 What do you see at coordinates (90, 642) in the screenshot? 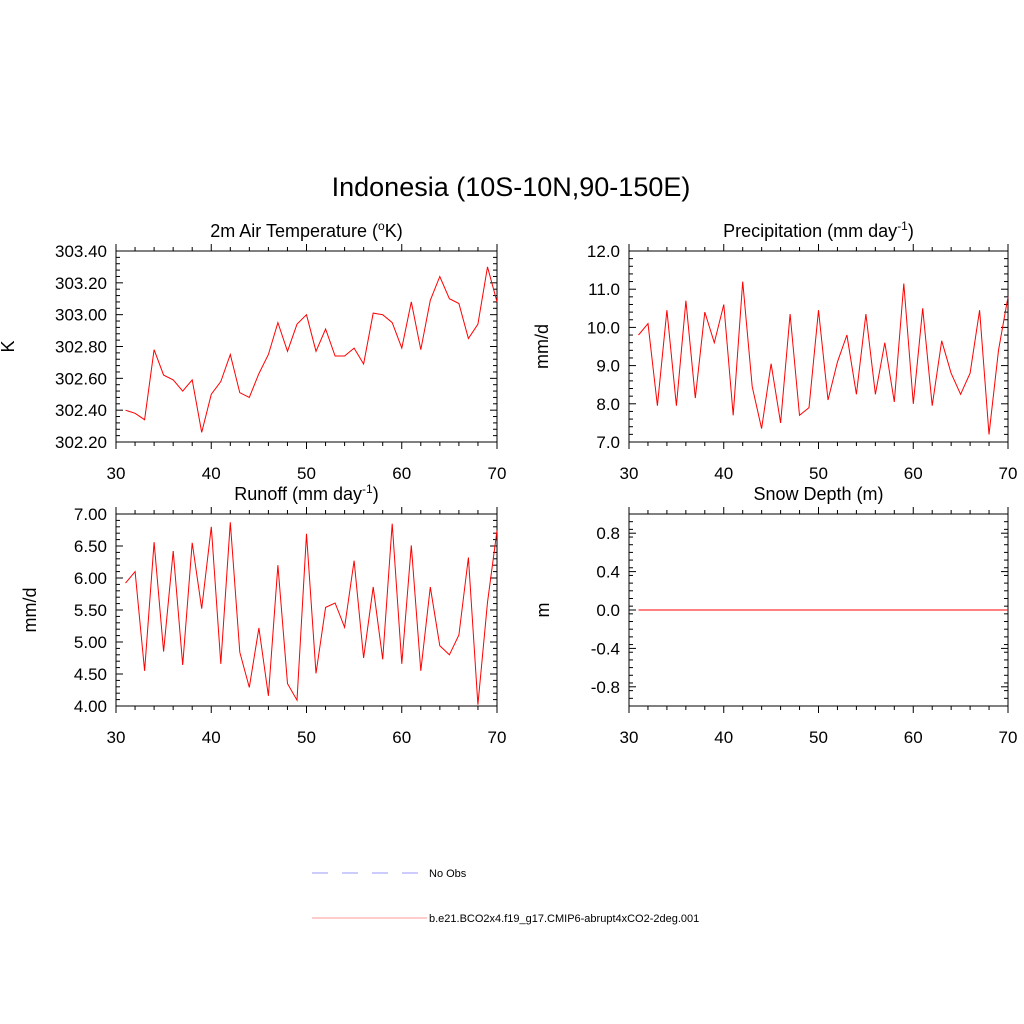
I see `y-tick-label: 5.00` at bounding box center [90, 642].